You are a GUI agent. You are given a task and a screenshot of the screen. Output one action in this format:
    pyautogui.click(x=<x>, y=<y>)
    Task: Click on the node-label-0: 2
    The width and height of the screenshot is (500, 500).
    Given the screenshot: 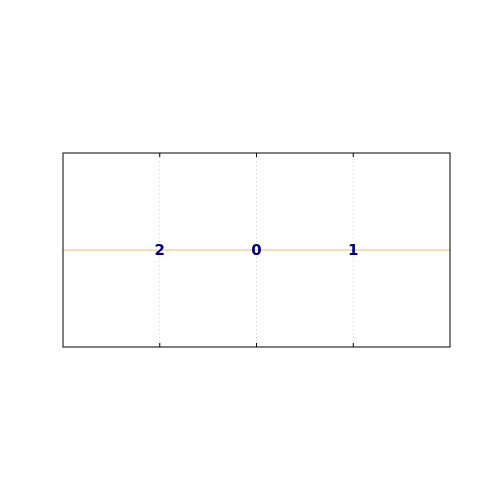 What is the action you would take?
    pyautogui.click(x=160, y=250)
    